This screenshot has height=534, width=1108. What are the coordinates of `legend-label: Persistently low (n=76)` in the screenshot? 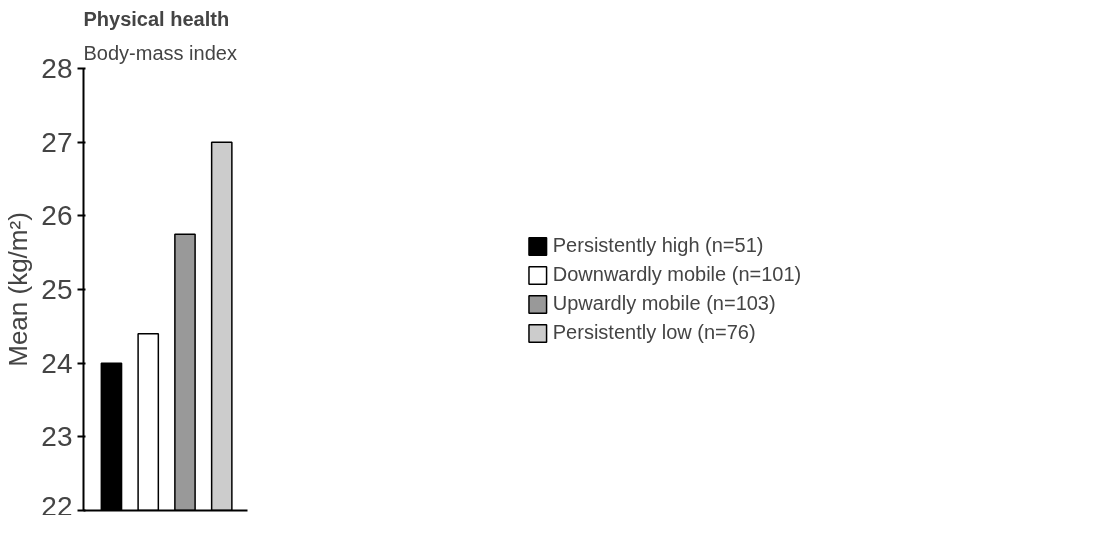 It's located at (654, 332).